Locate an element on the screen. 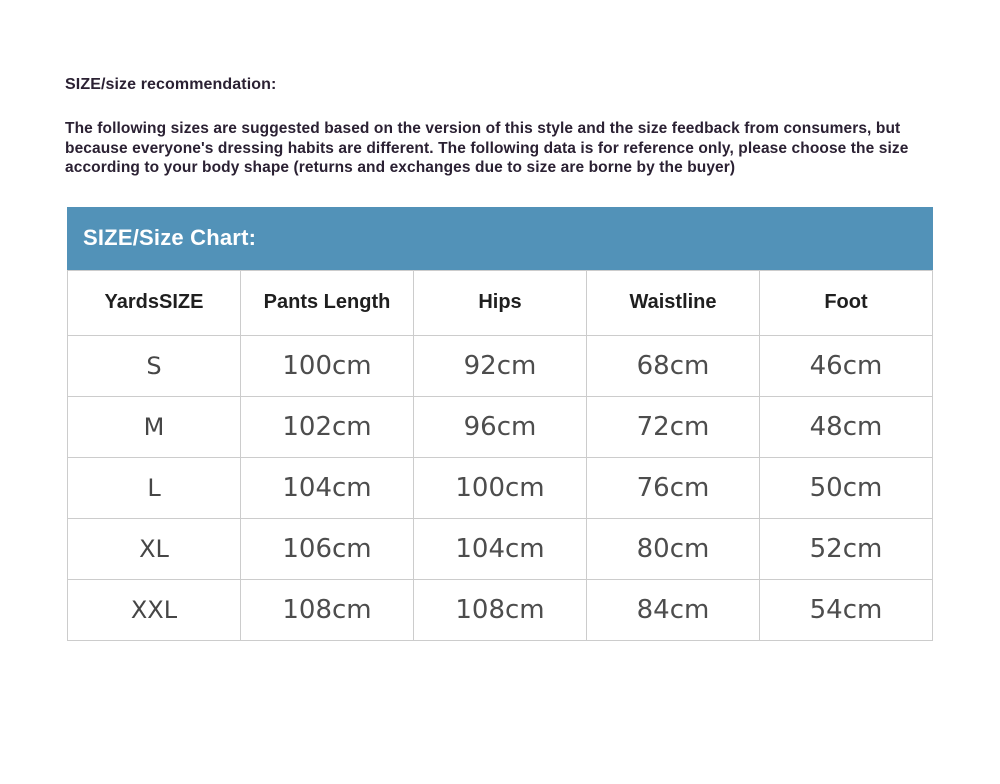 This screenshot has width=1000, height=784. size-cell: XL is located at coordinates (154, 548).